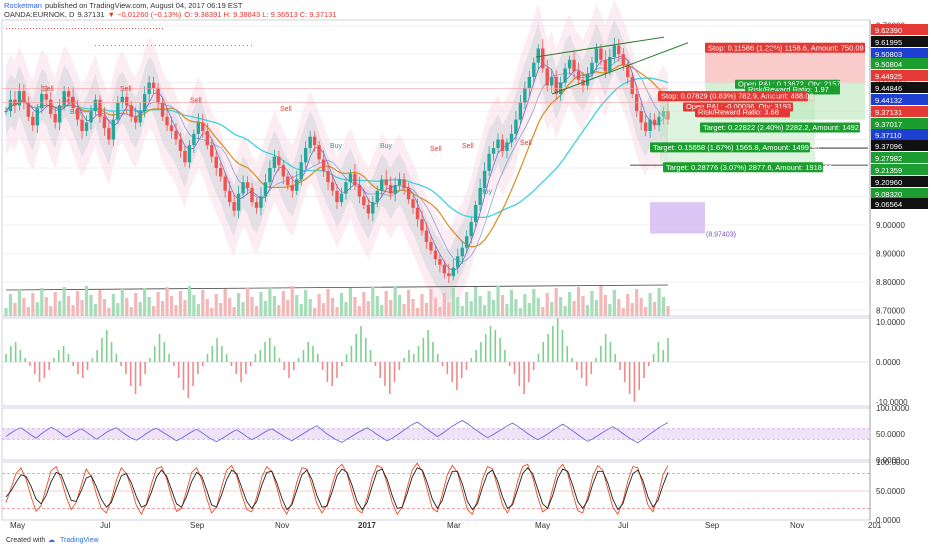 This screenshot has width=932, height=550. What do you see at coordinates (454, 525) in the screenshot?
I see `x-tick-label: Mar` at bounding box center [454, 525].